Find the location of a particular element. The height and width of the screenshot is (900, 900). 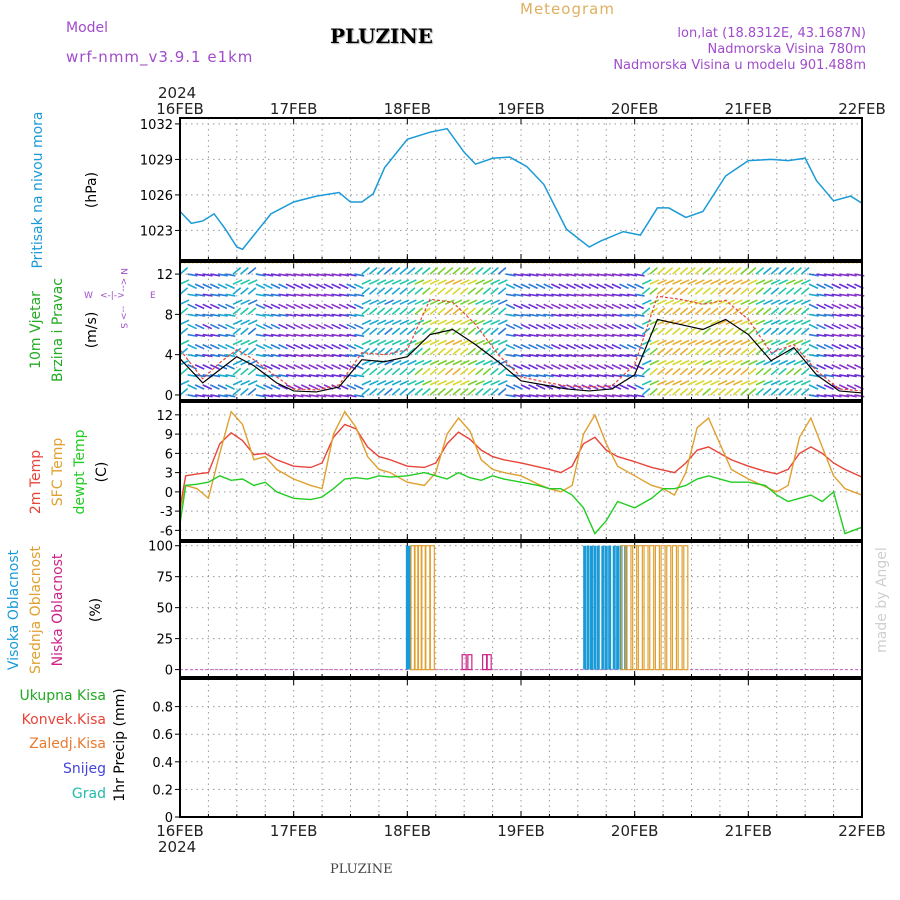

y-tick-label: 0 is located at coordinates (169, 671).